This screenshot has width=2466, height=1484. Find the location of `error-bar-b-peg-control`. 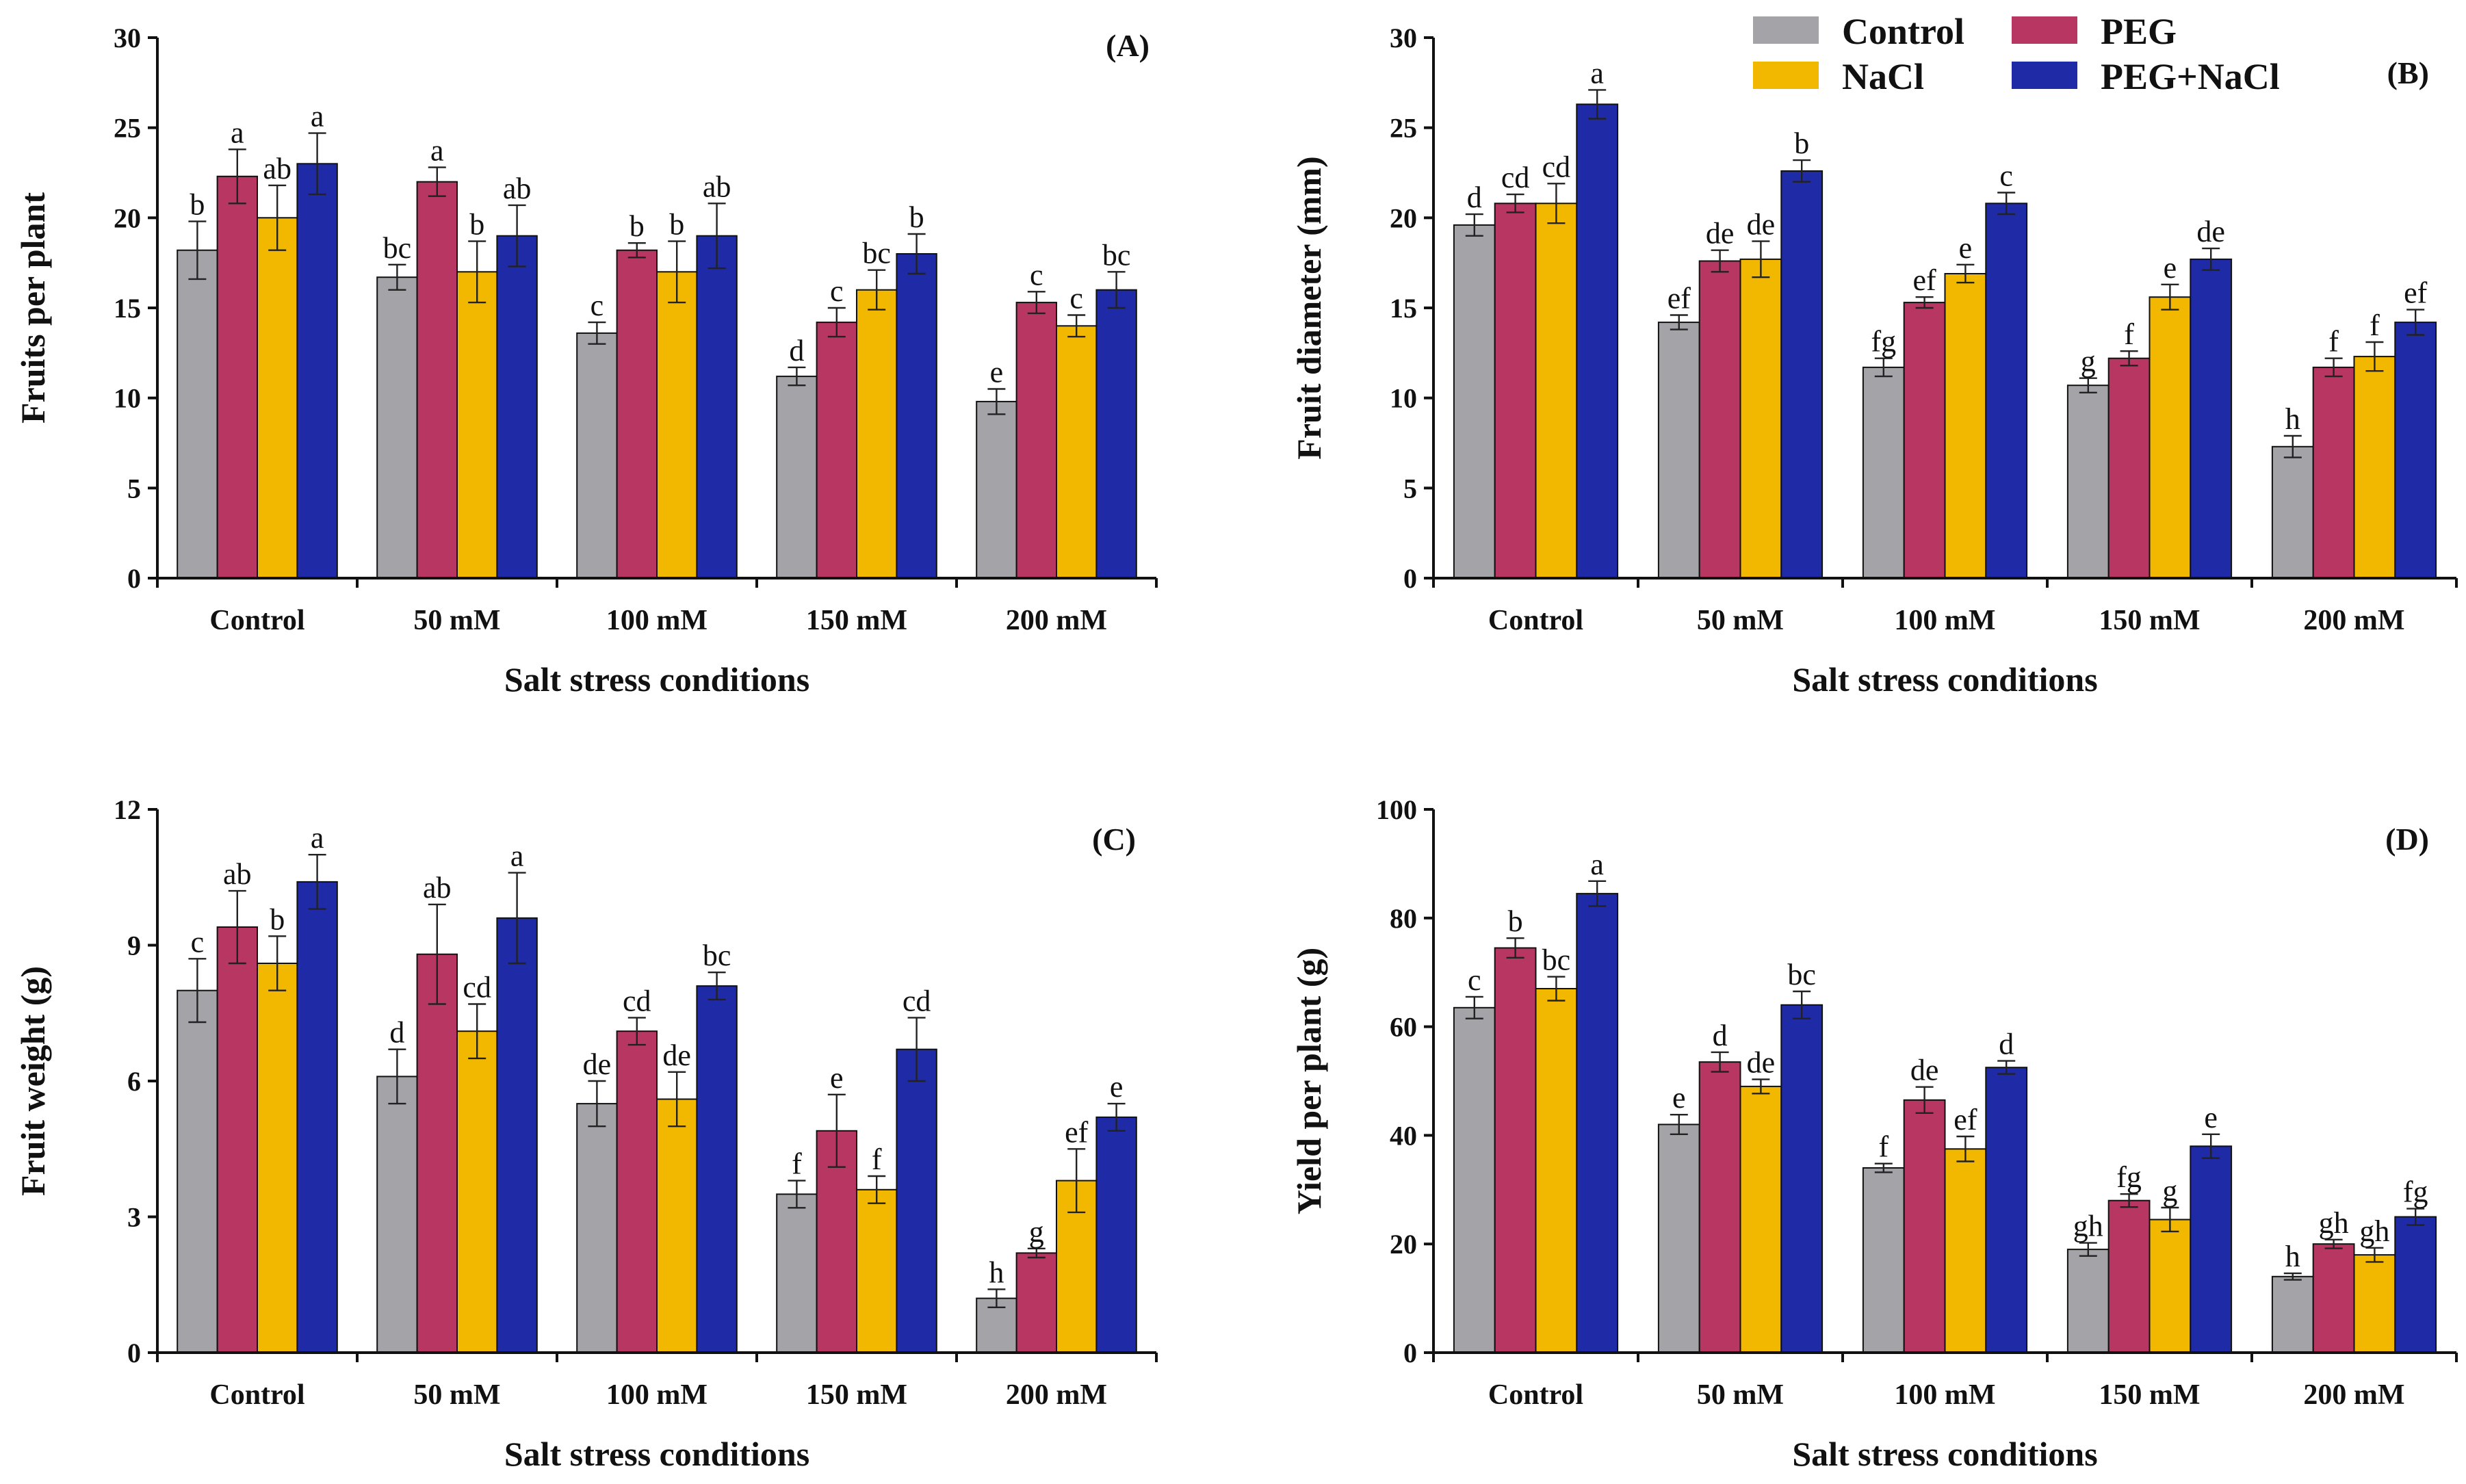

error-bar-b-peg-control is located at coordinates (1515, 203).